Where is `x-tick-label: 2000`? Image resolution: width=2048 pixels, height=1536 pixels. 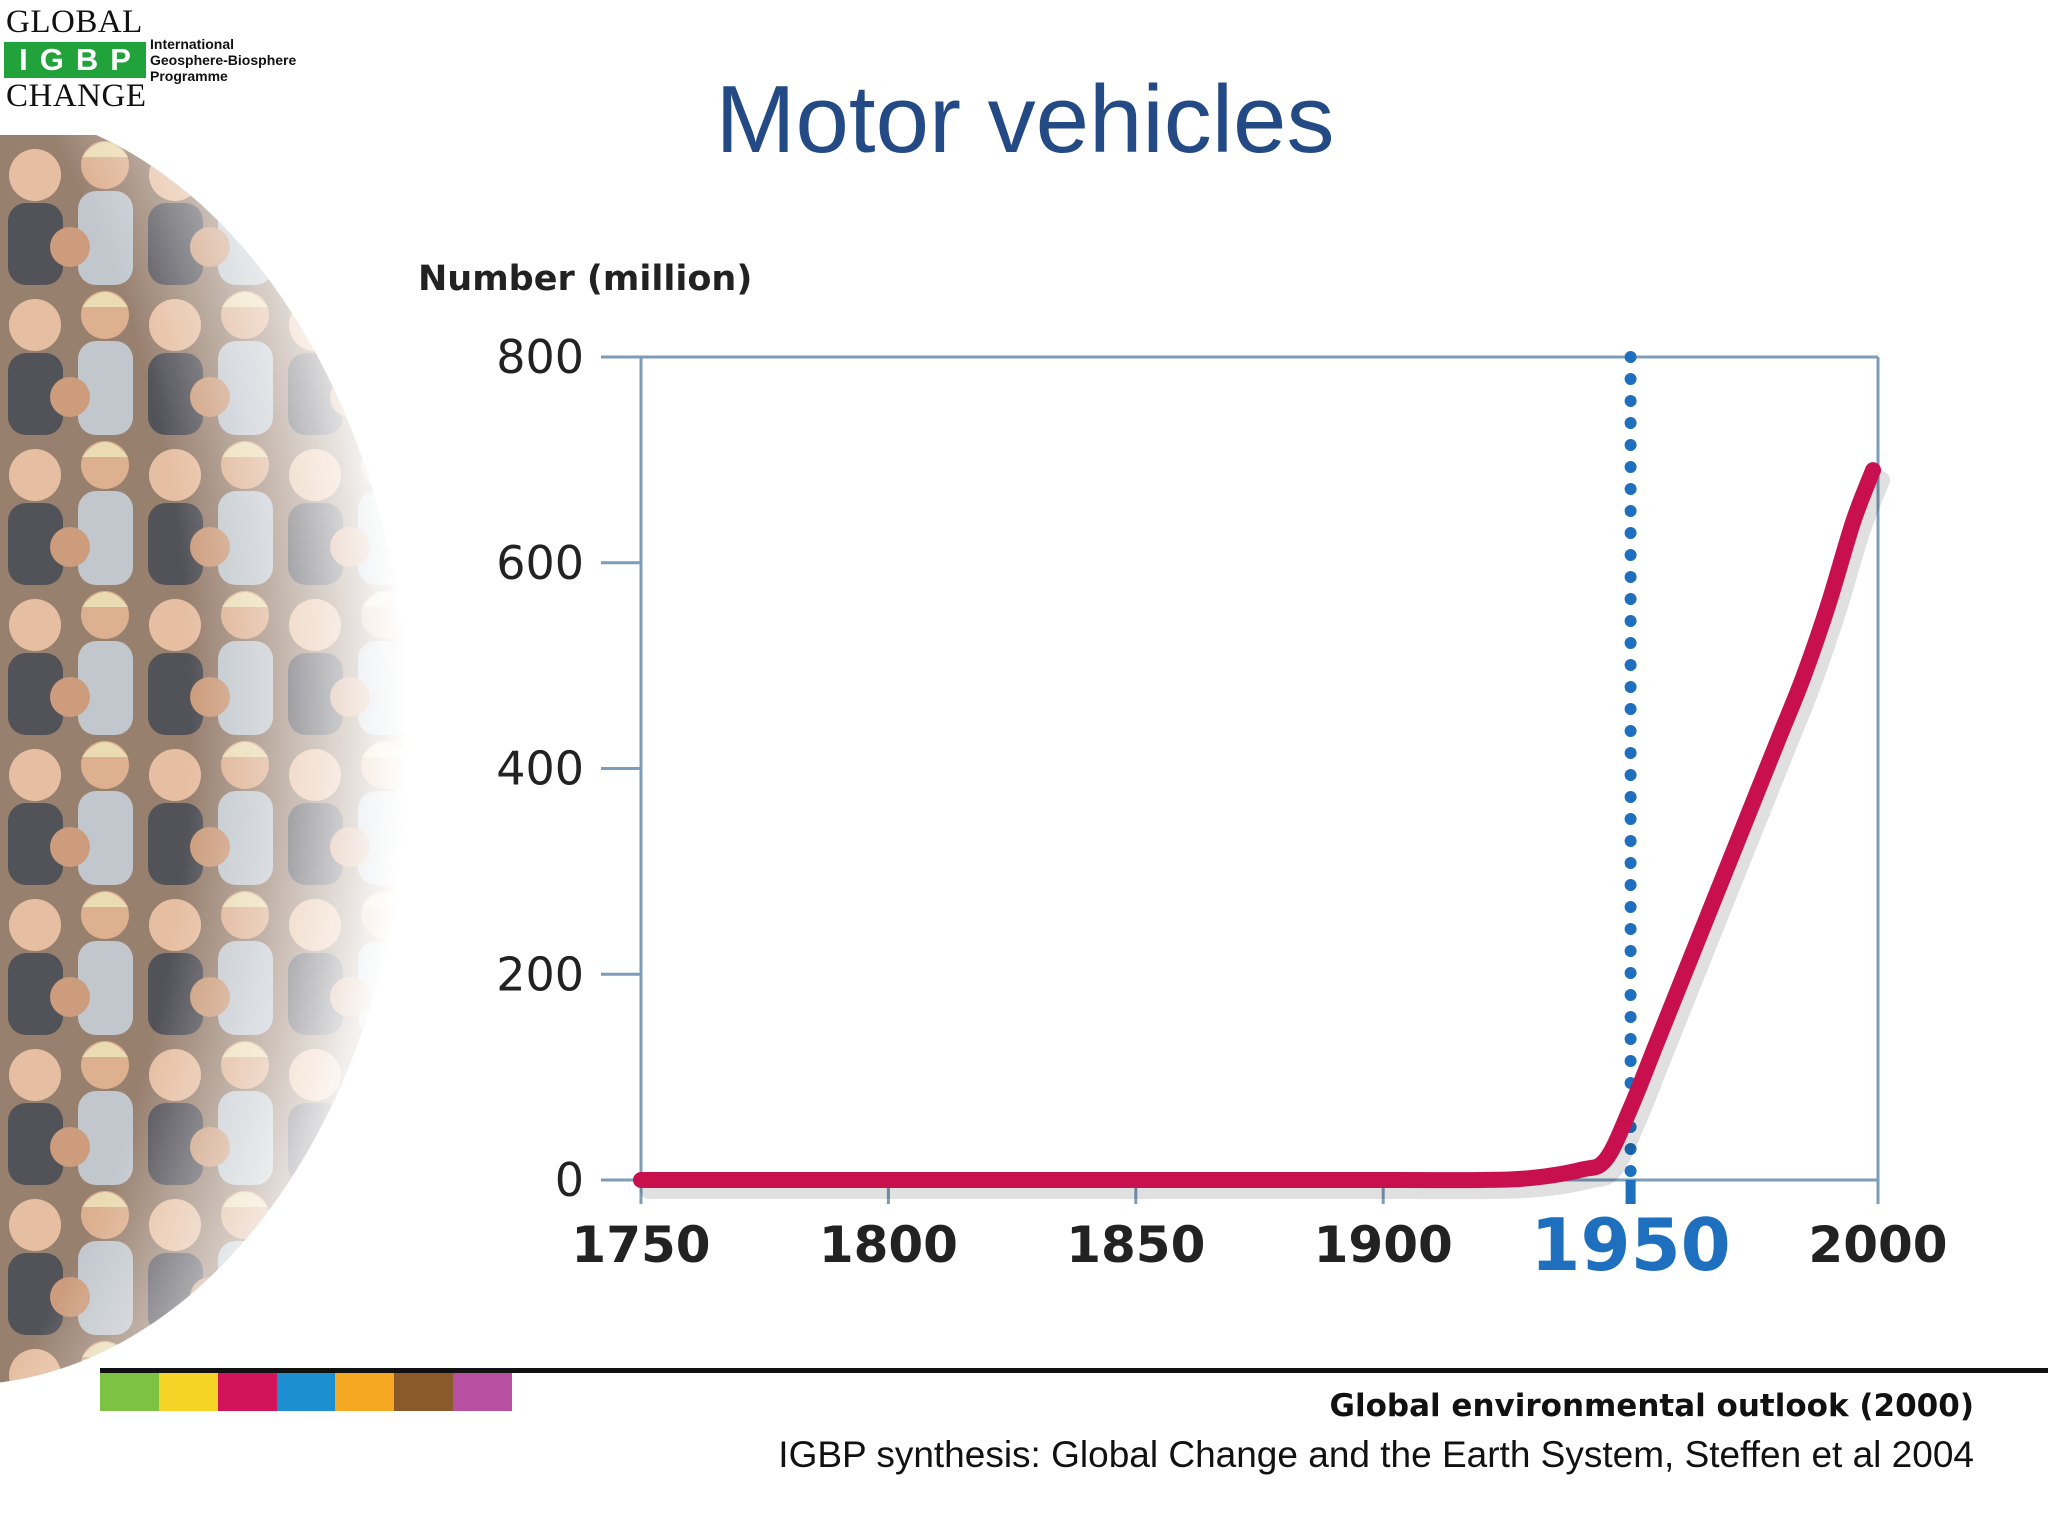
x-tick-label: 2000 is located at coordinates (1877, 1245).